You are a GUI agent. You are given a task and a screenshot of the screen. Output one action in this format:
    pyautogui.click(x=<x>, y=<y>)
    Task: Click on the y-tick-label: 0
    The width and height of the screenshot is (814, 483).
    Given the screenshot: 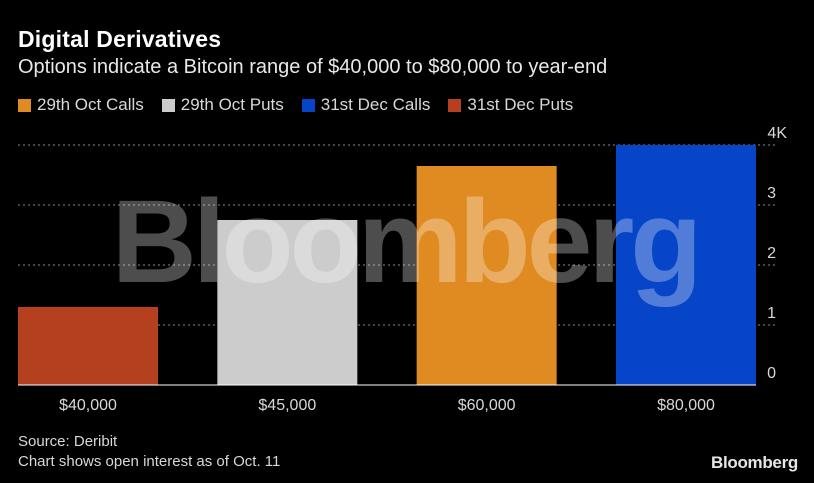 What is the action you would take?
    pyautogui.click(x=771, y=373)
    